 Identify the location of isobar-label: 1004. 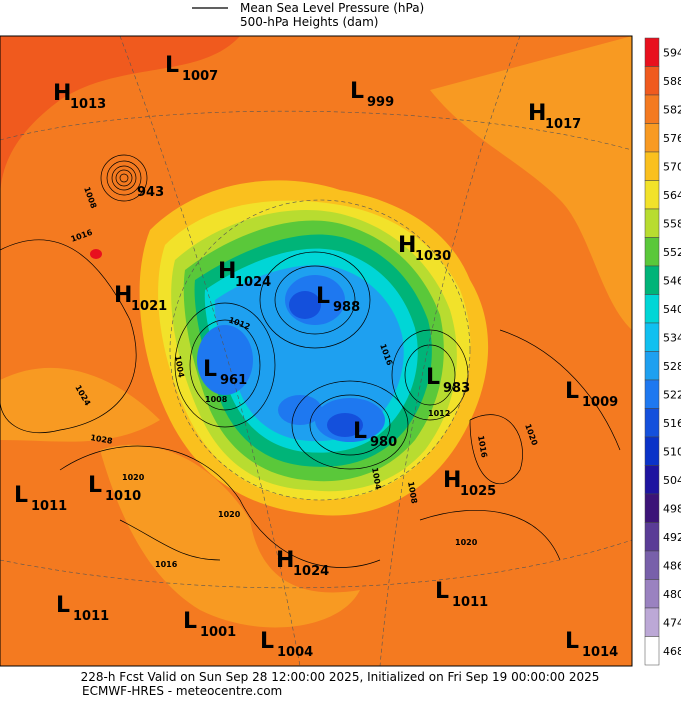
(179, 367).